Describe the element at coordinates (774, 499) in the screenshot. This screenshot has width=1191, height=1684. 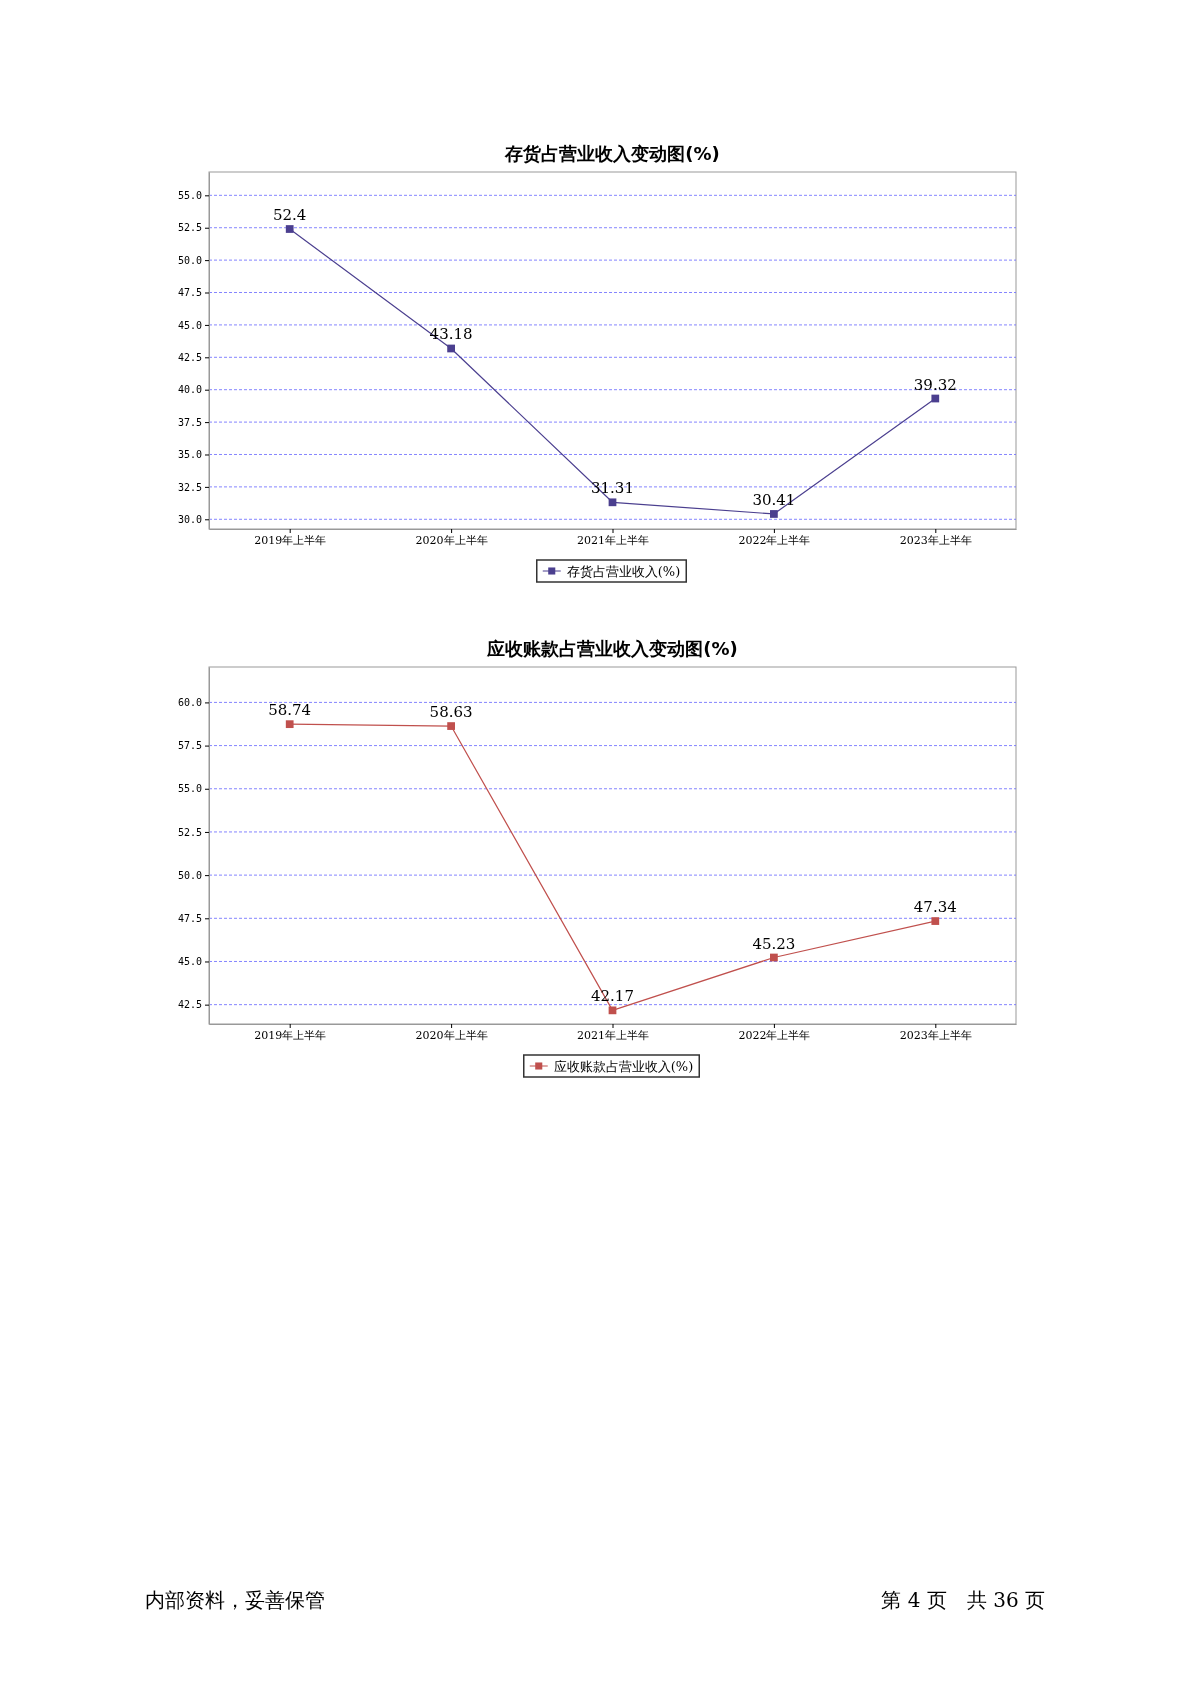
I see `data-label: 30.41` at that location.